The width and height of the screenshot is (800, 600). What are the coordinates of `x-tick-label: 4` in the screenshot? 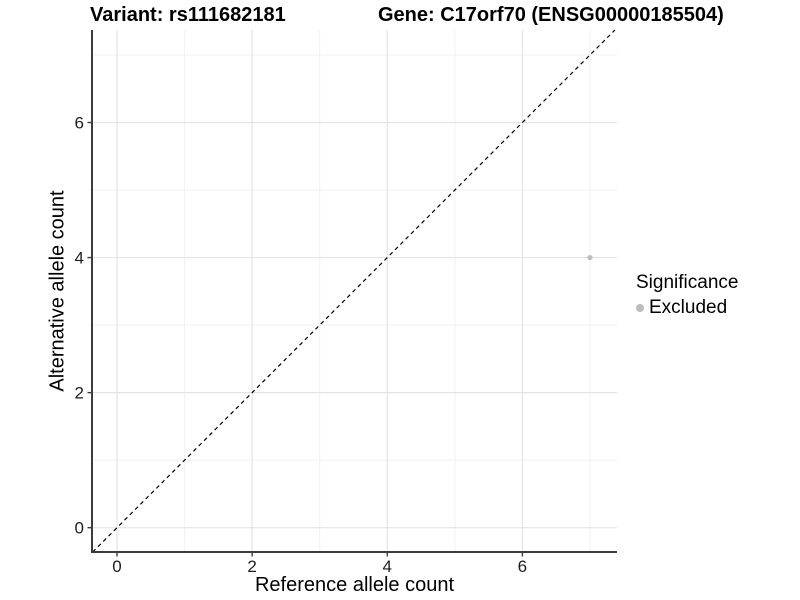 It's located at (387, 566).